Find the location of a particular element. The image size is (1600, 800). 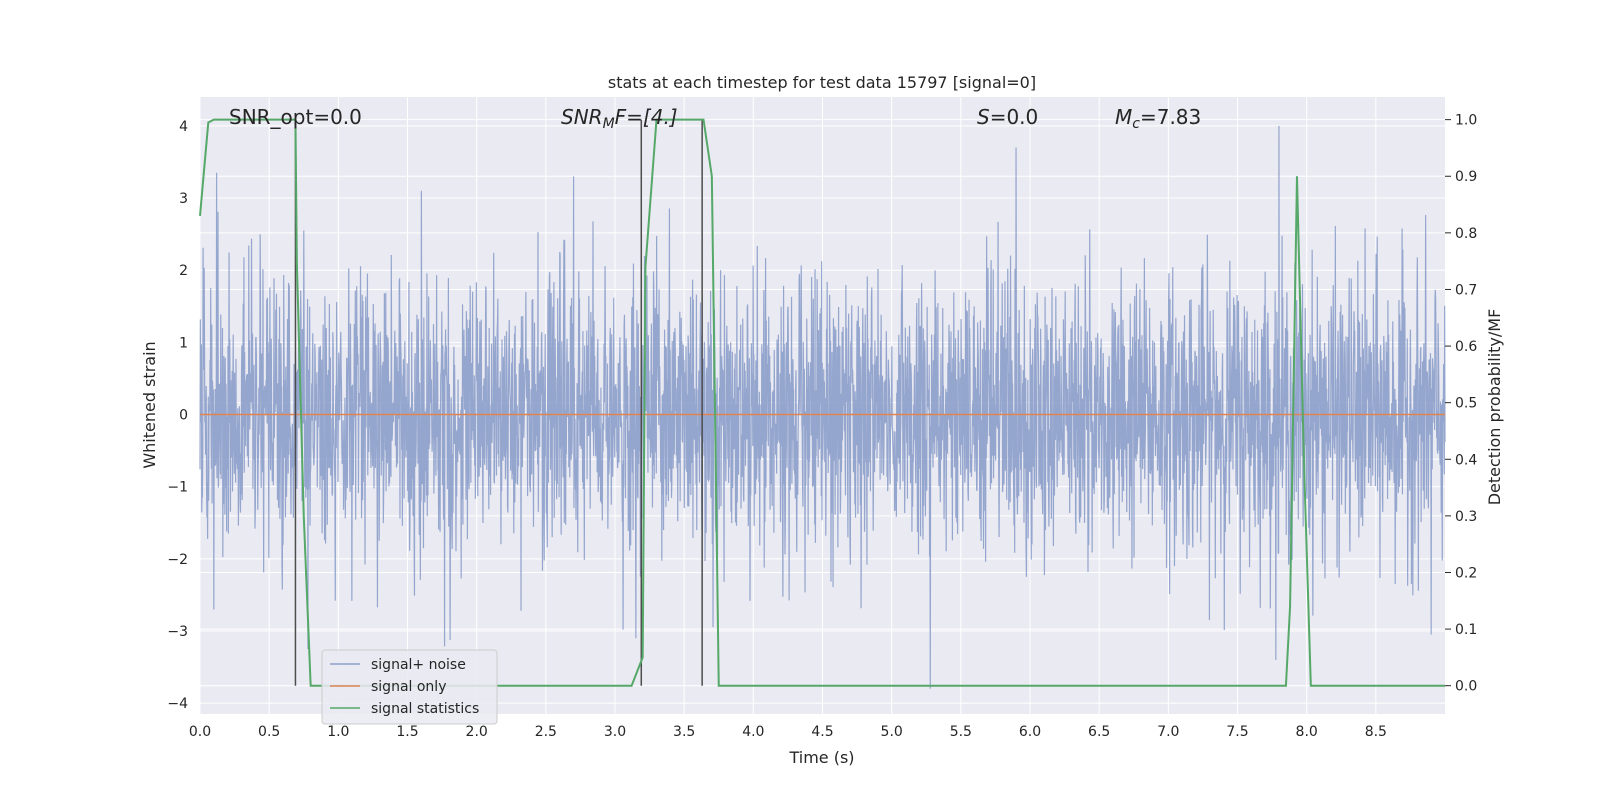

x-tick-label: 5.5 is located at coordinates (961, 732).